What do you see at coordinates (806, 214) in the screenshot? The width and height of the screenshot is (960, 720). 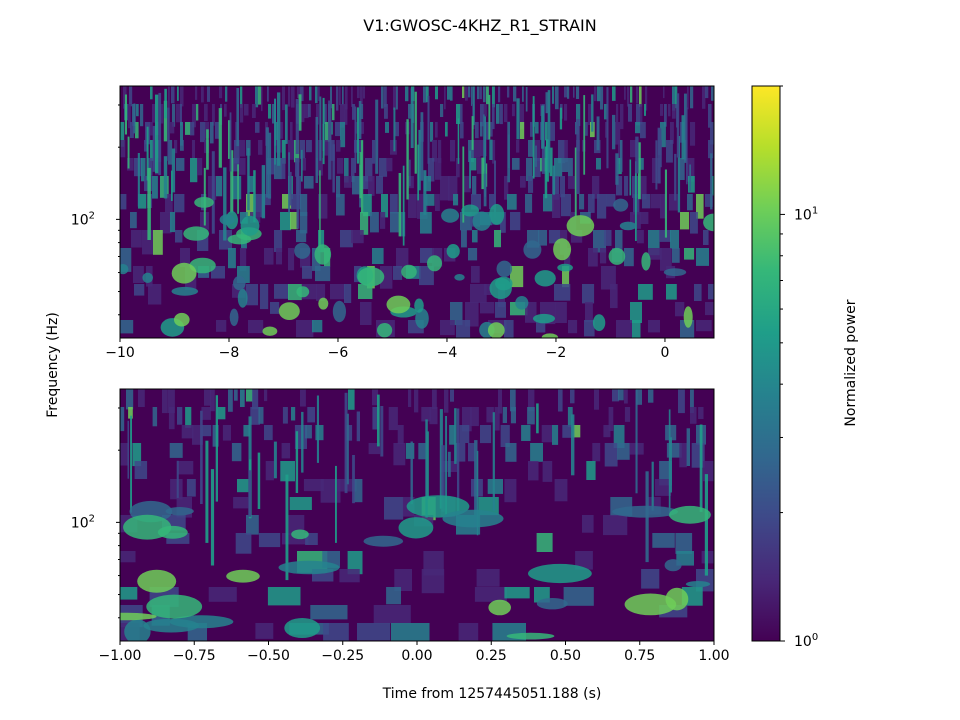 I see `colorbar-tick-label: 101` at bounding box center [806, 214].